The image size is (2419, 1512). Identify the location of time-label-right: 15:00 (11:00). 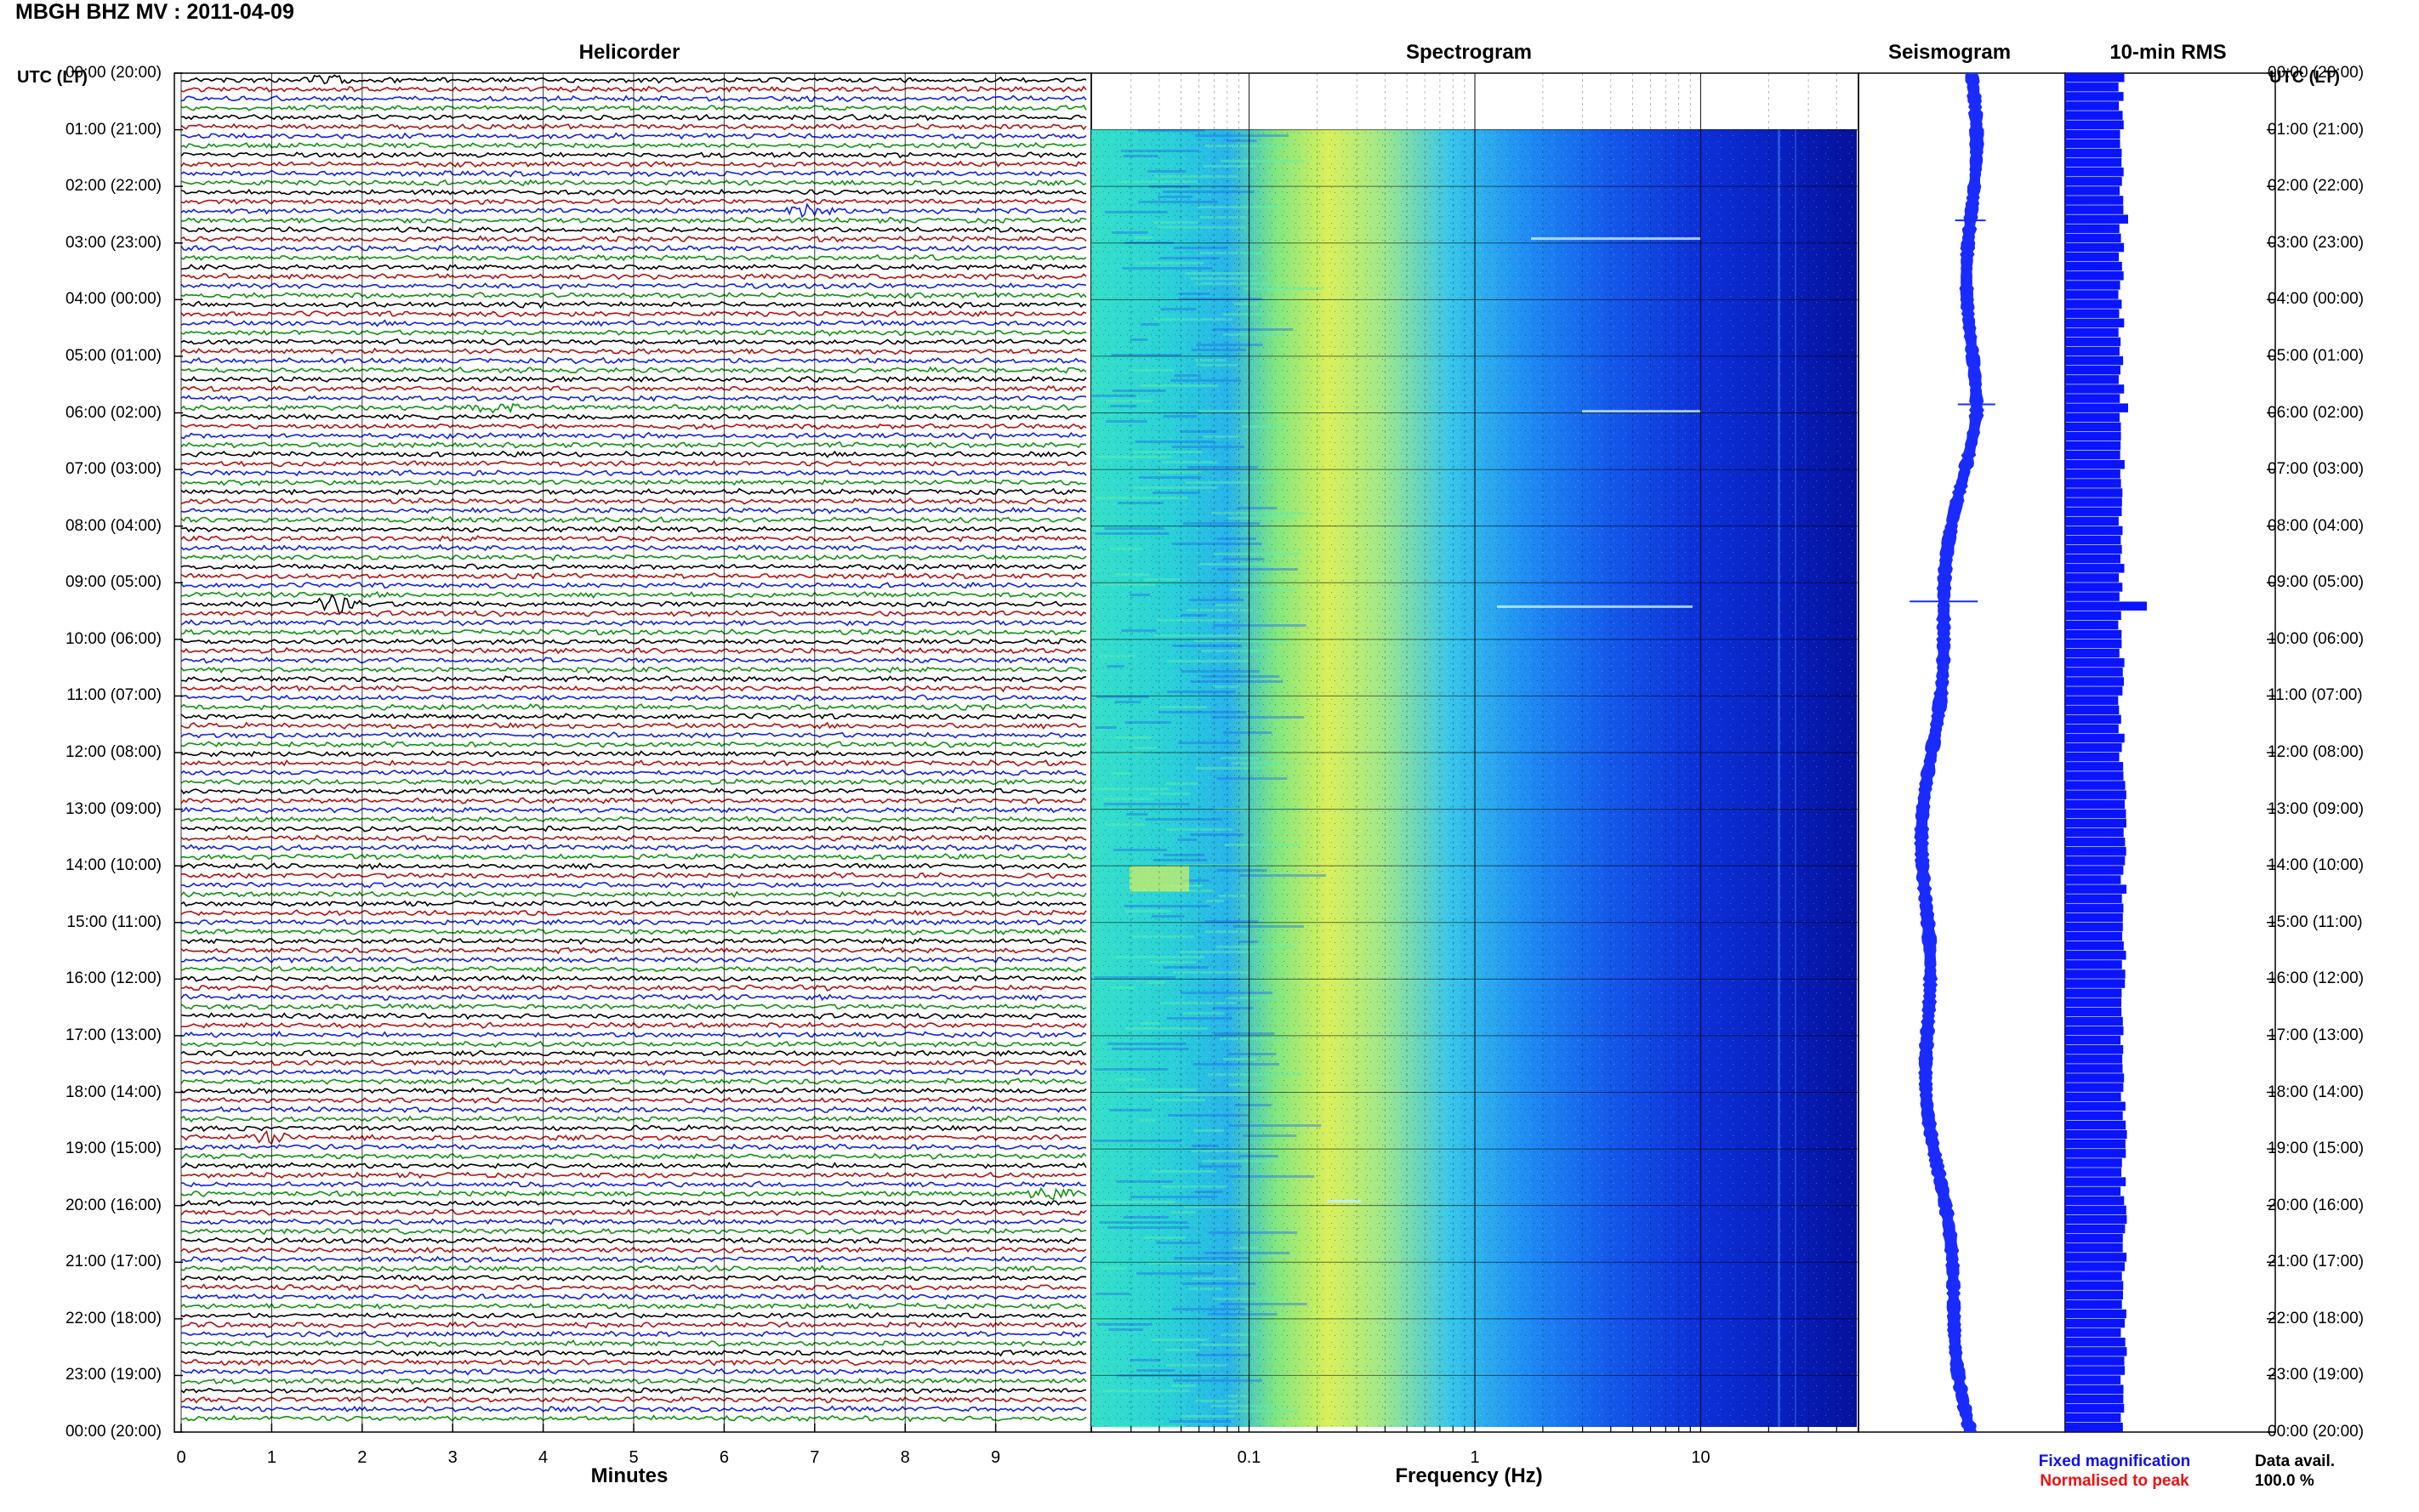
(2315, 921).